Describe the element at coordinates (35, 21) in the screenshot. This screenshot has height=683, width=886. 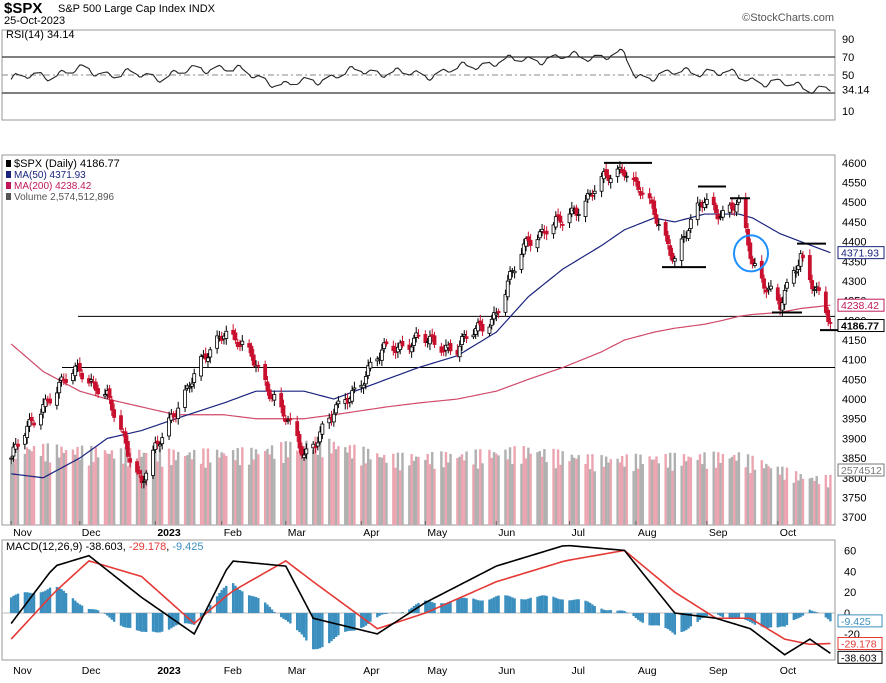
I see `chart-date: 25-Oct-2023` at that location.